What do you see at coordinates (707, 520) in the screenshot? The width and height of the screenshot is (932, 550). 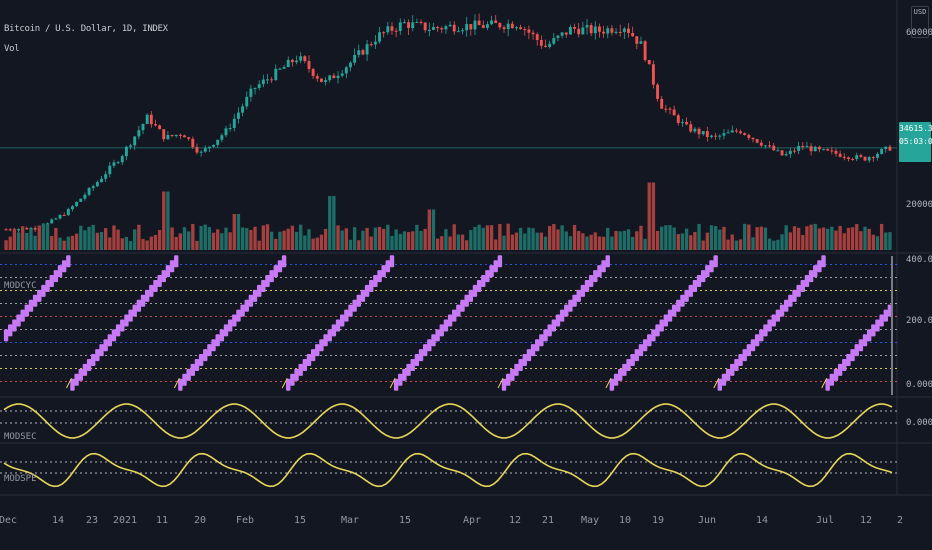 I see `time-axis-label: Jun` at bounding box center [707, 520].